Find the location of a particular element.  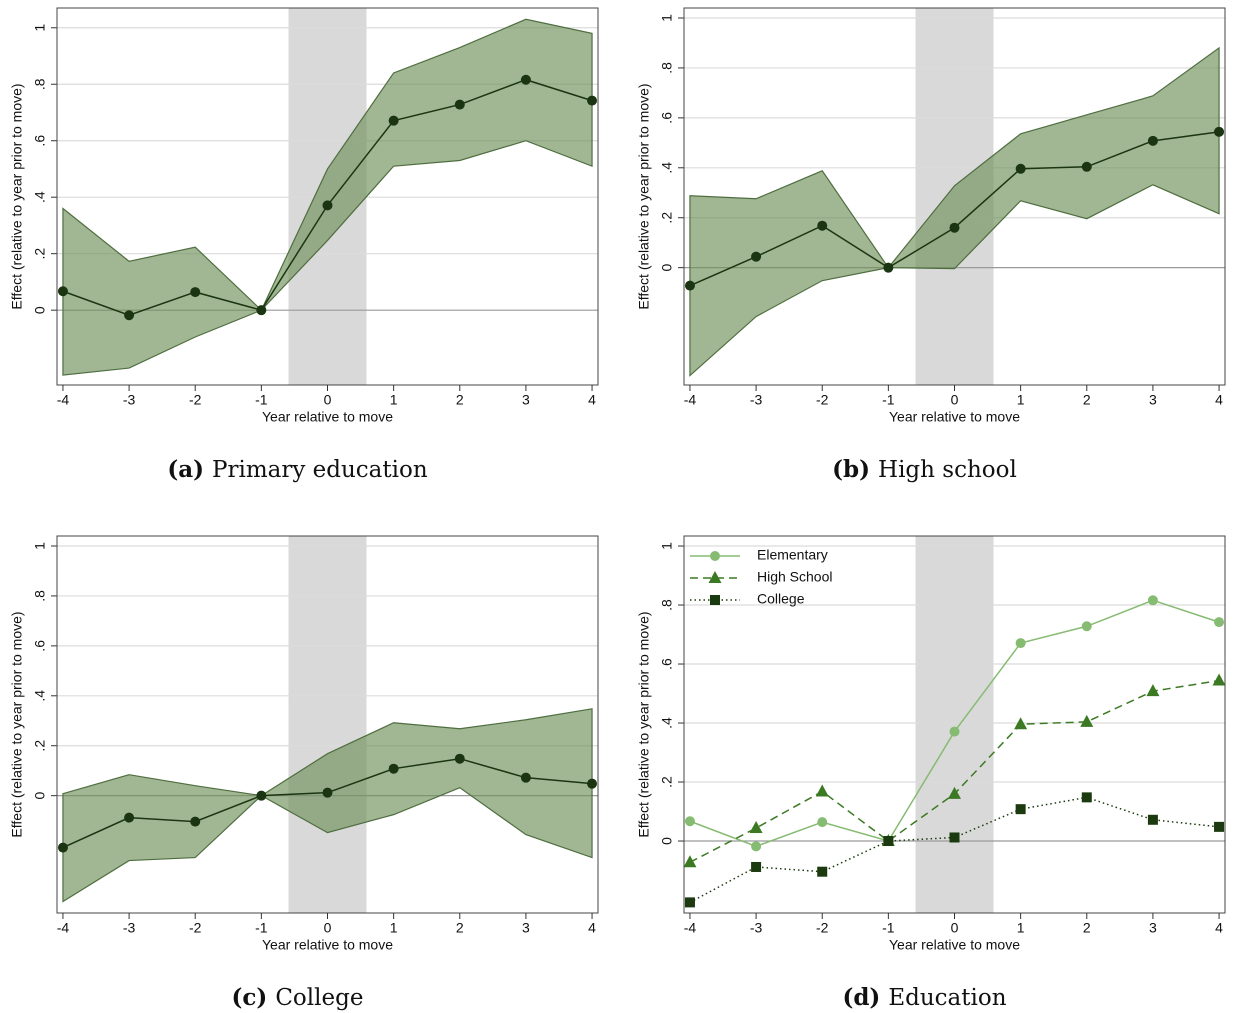

caption: (d) Education is located at coordinates (924, 997).